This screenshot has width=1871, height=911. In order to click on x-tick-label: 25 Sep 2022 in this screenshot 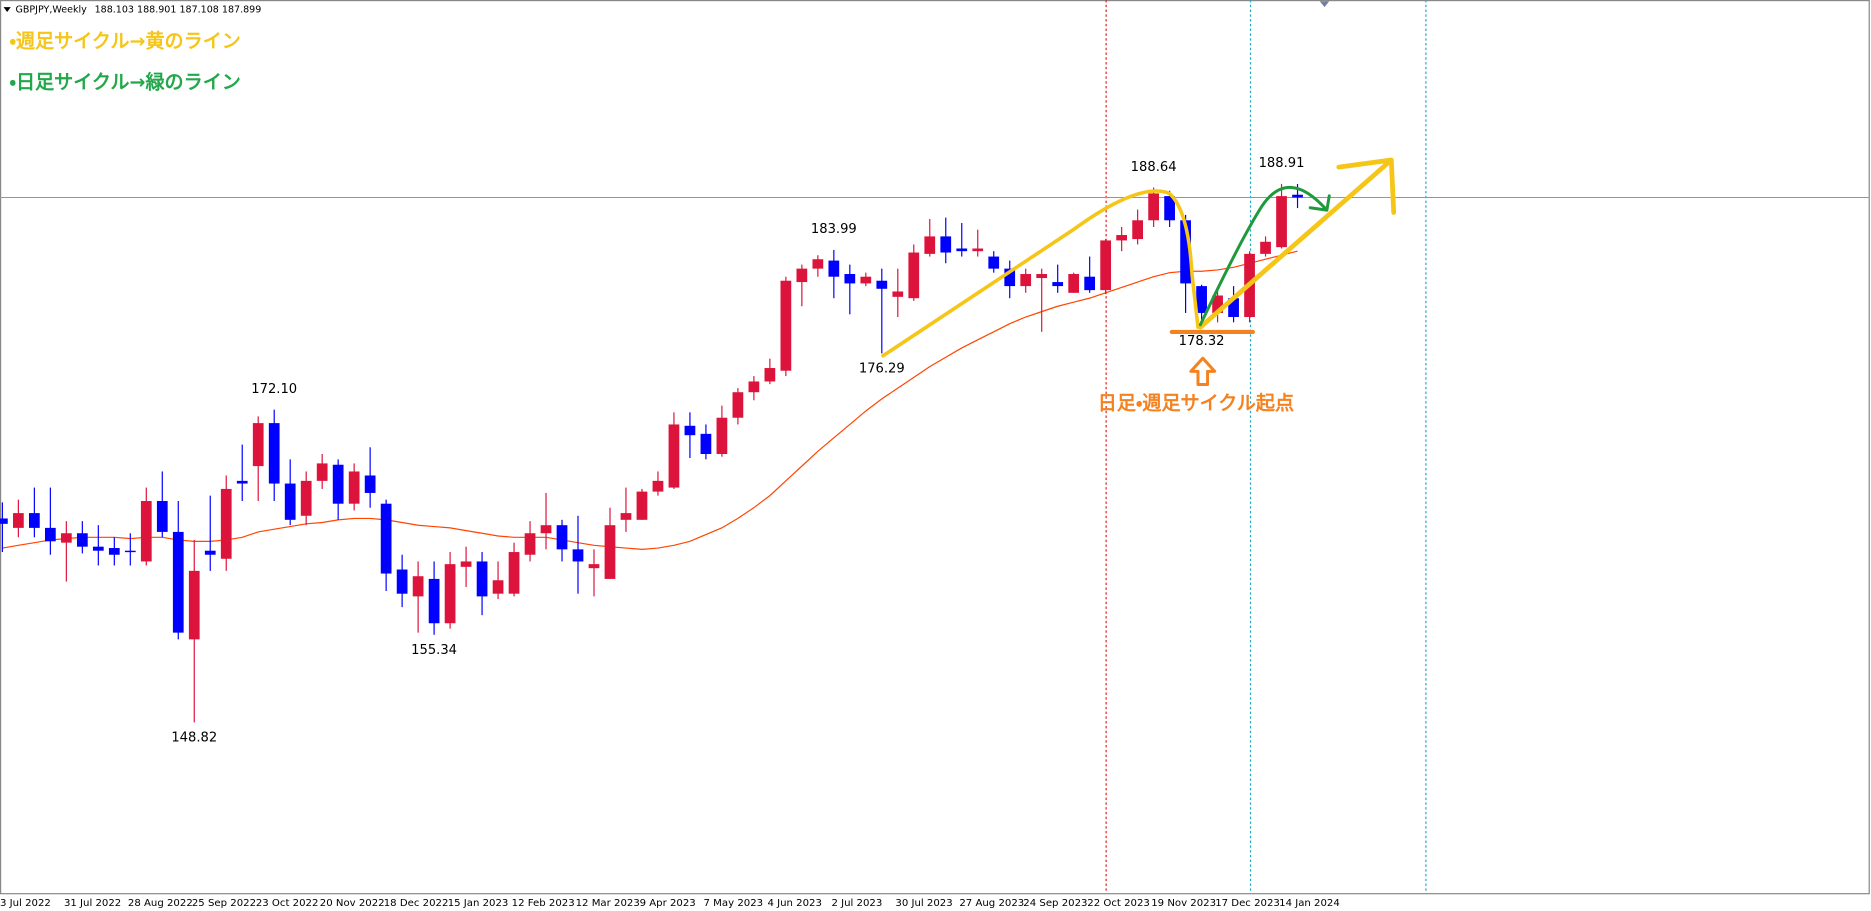, I will do `click(224, 903)`.